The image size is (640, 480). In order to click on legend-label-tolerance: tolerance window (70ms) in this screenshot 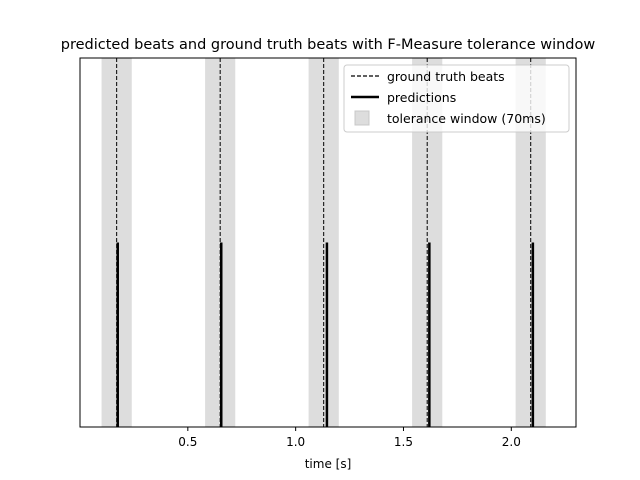, I will do `click(466, 118)`.